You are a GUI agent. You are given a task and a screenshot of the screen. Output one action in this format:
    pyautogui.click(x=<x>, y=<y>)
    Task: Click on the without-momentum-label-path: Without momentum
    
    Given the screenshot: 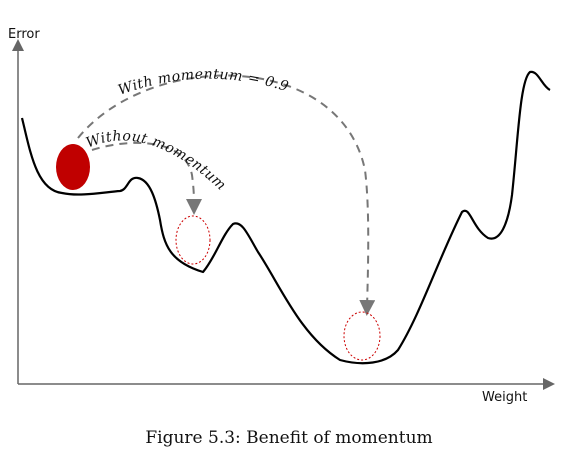 What is the action you would take?
    pyautogui.click(x=156, y=161)
    